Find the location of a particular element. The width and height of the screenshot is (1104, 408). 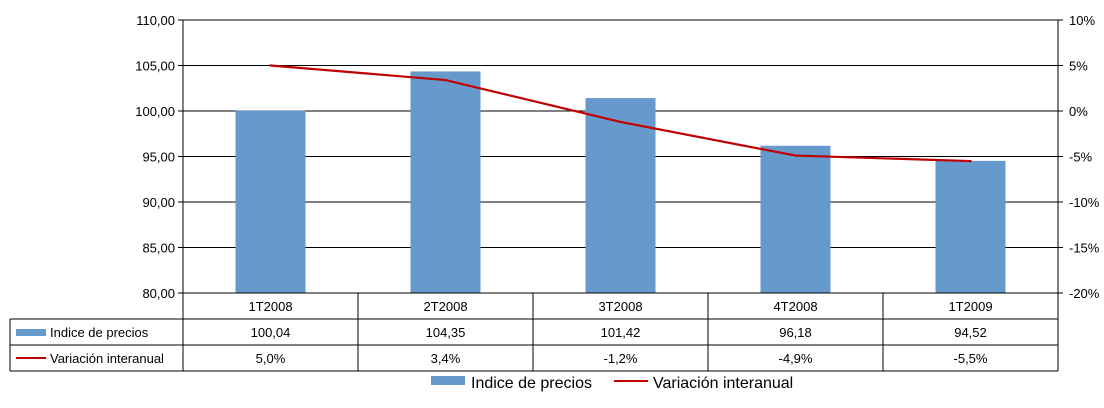

line-point-3T2008 is located at coordinates (620, 122).